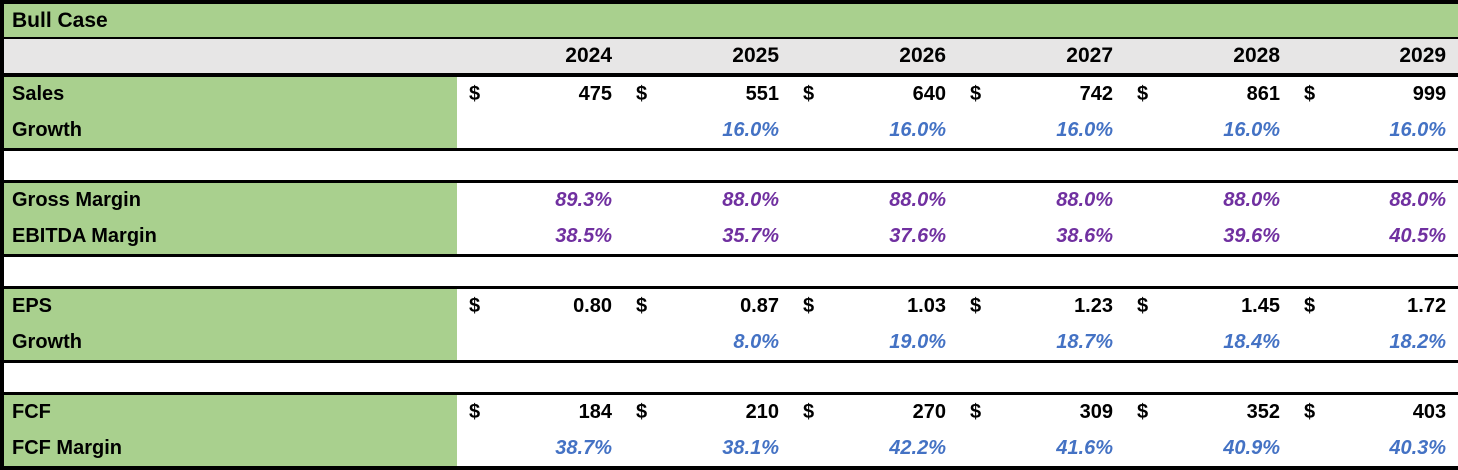 This screenshot has height=470, width=1458. What do you see at coordinates (1208, 305) in the screenshot?
I see `money-cell: $1.45` at bounding box center [1208, 305].